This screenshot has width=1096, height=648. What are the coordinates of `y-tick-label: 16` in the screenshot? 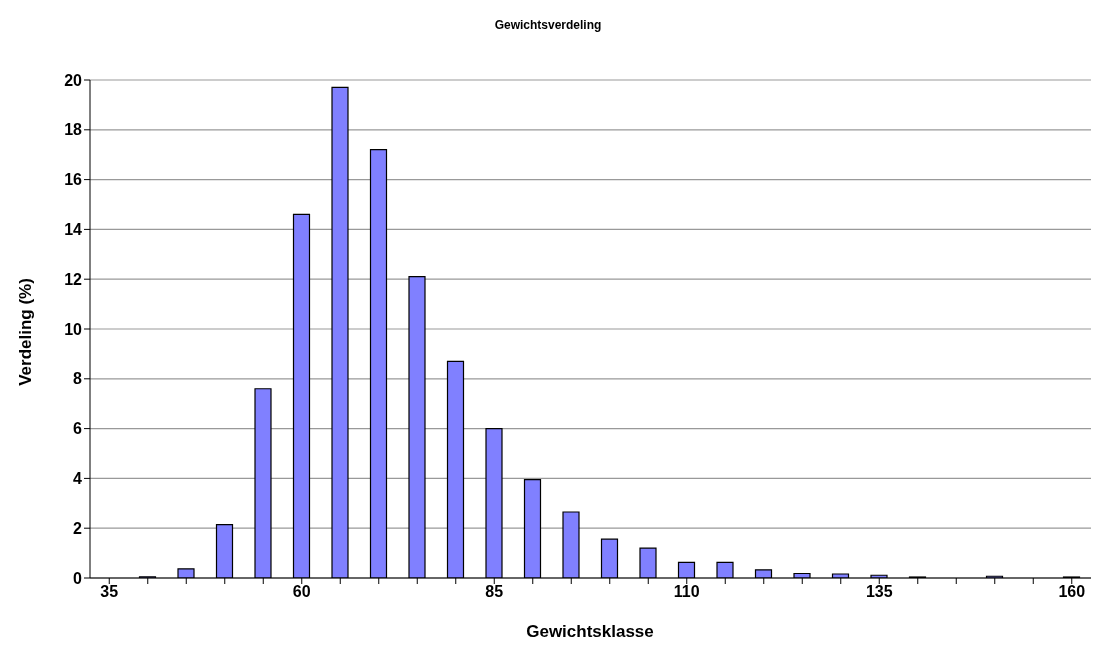 It's located at (73, 180).